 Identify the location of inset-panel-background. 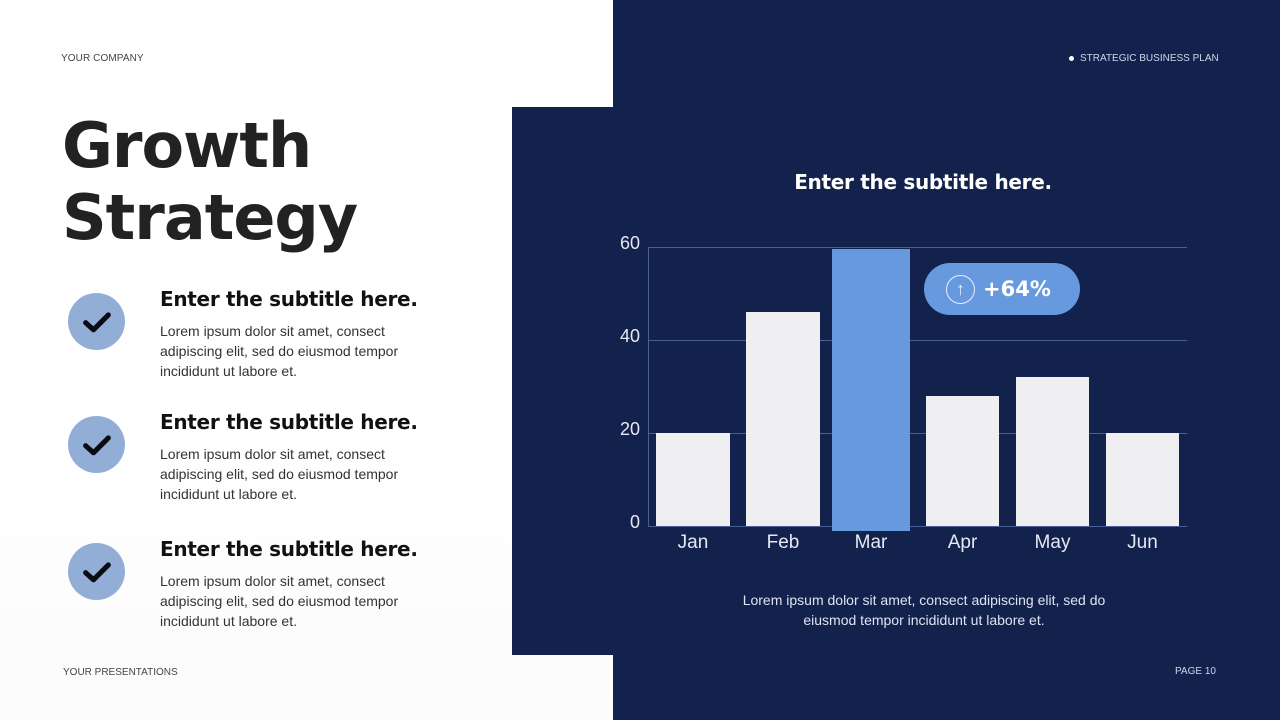
(562, 381).